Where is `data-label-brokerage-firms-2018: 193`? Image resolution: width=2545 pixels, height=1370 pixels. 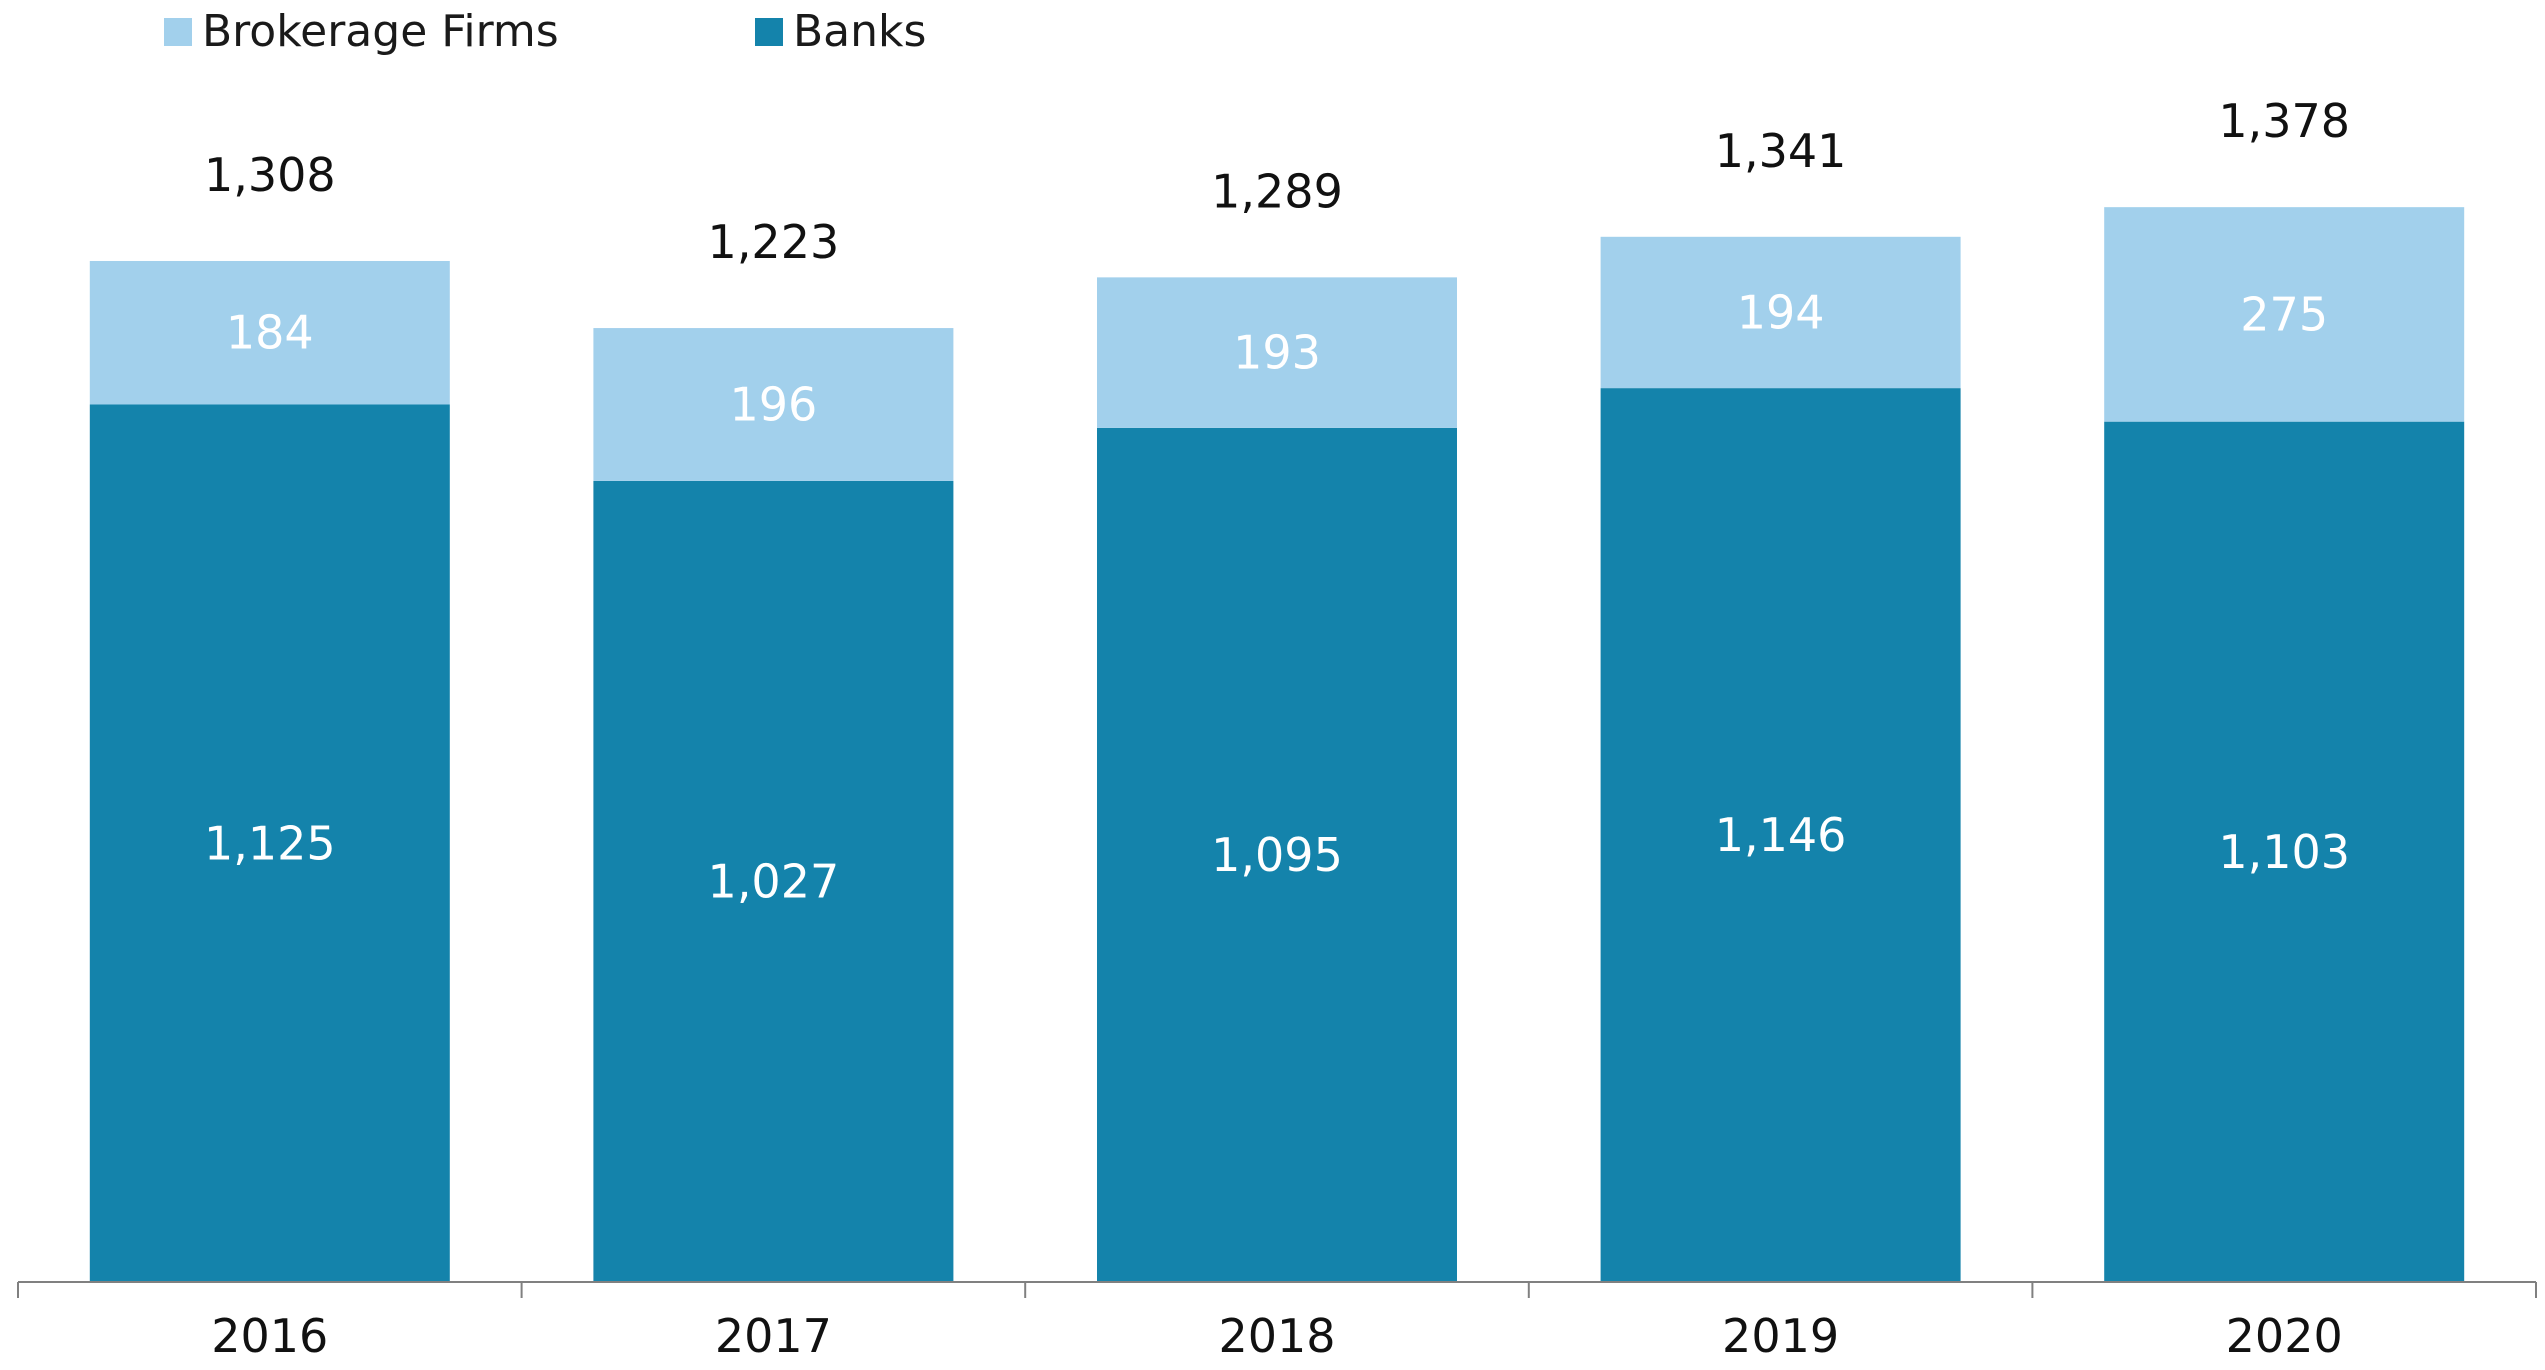
data-label-brokerage-firms-2018: 193 is located at coordinates (1277, 353).